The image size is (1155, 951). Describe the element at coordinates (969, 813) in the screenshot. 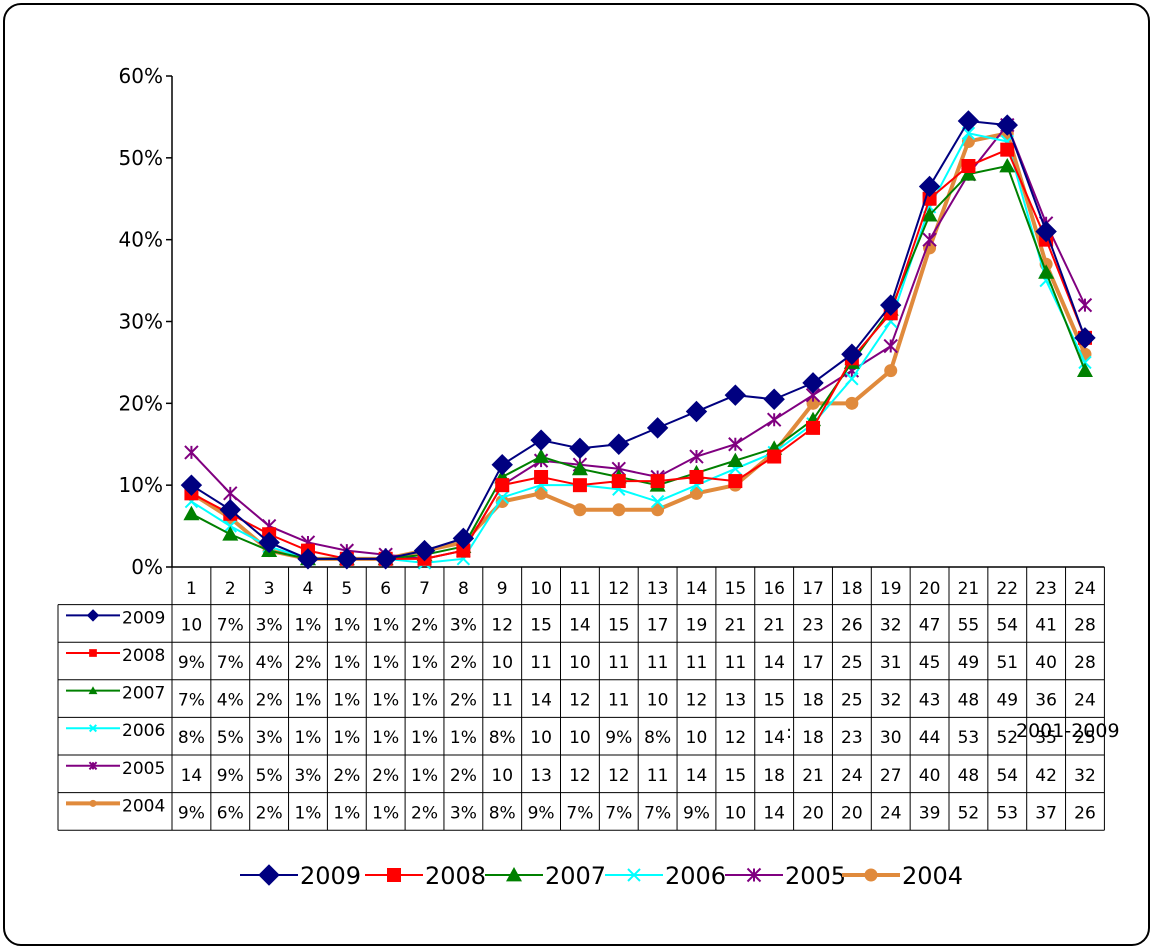

I see `table-cell-value: 52` at that location.